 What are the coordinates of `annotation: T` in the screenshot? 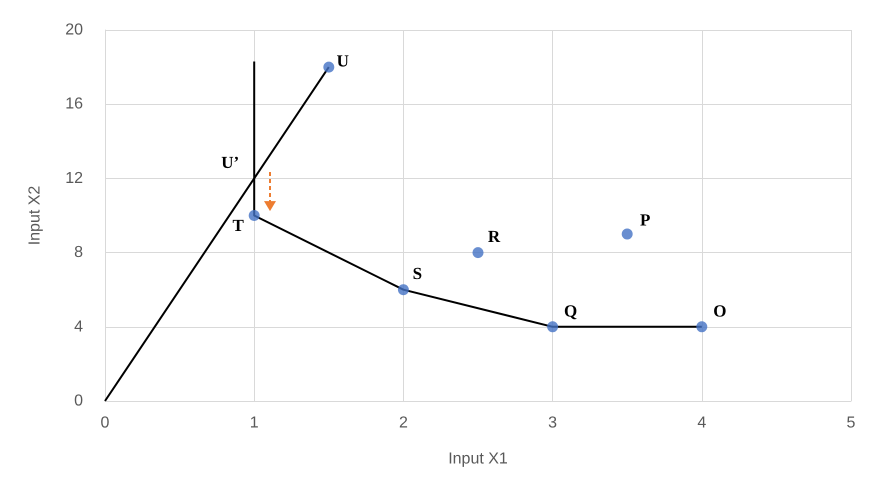 It's located at (238, 225).